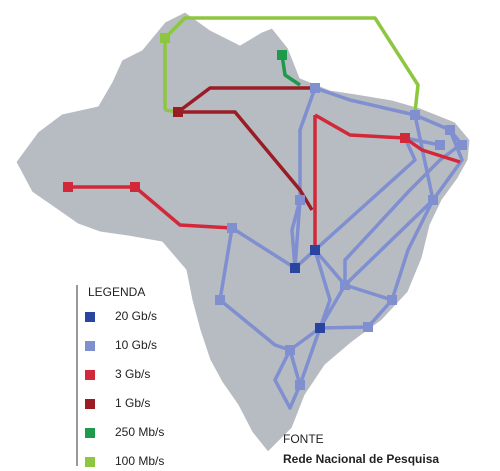 Image resolution: width=500 pixels, height=471 pixels. Describe the element at coordinates (136, 316) in the screenshot. I see `legend-label: 20 Gb/s` at that location.